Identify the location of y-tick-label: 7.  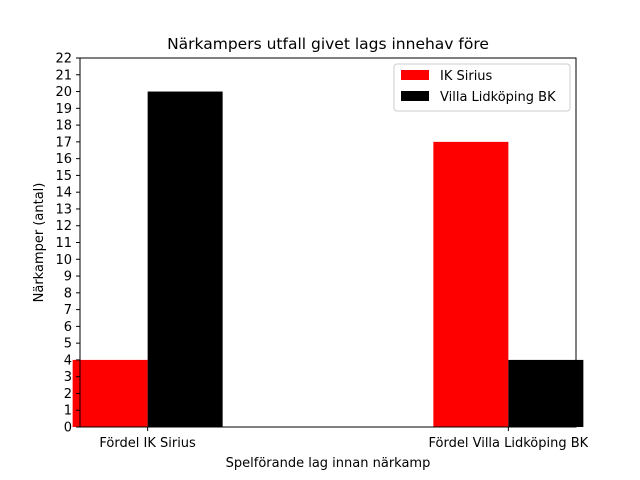
(68, 310).